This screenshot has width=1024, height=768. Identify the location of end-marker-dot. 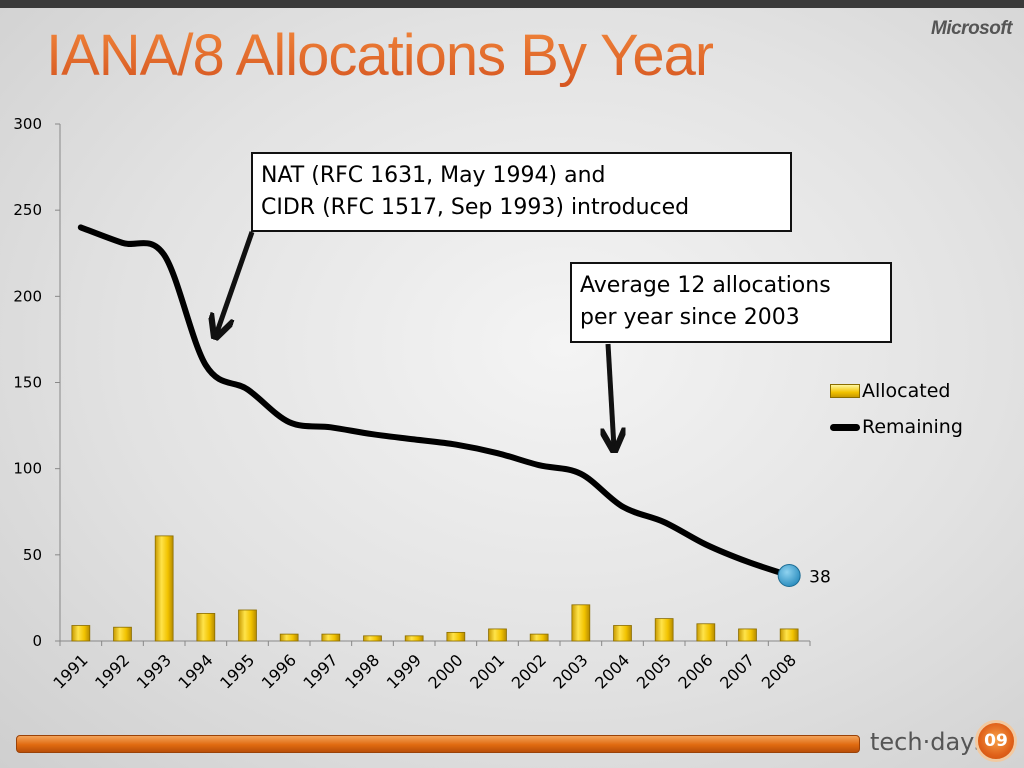
(789, 576).